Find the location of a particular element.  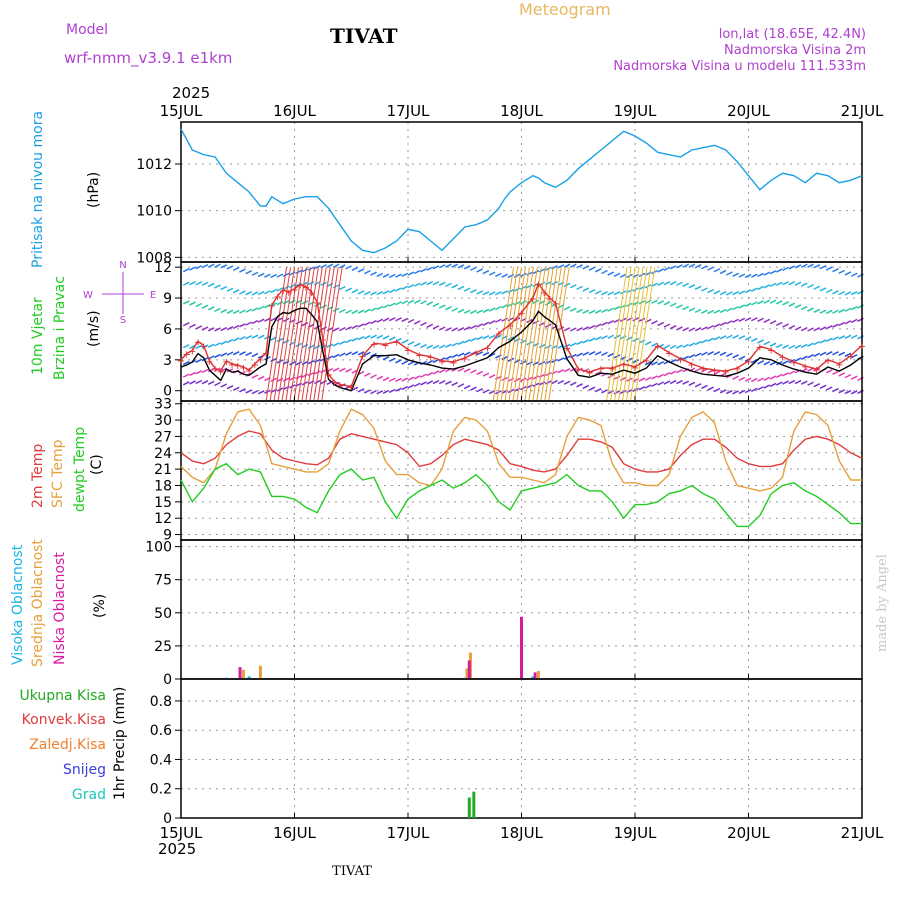

x-tick-label-top: 20JUL is located at coordinates (748, 111).